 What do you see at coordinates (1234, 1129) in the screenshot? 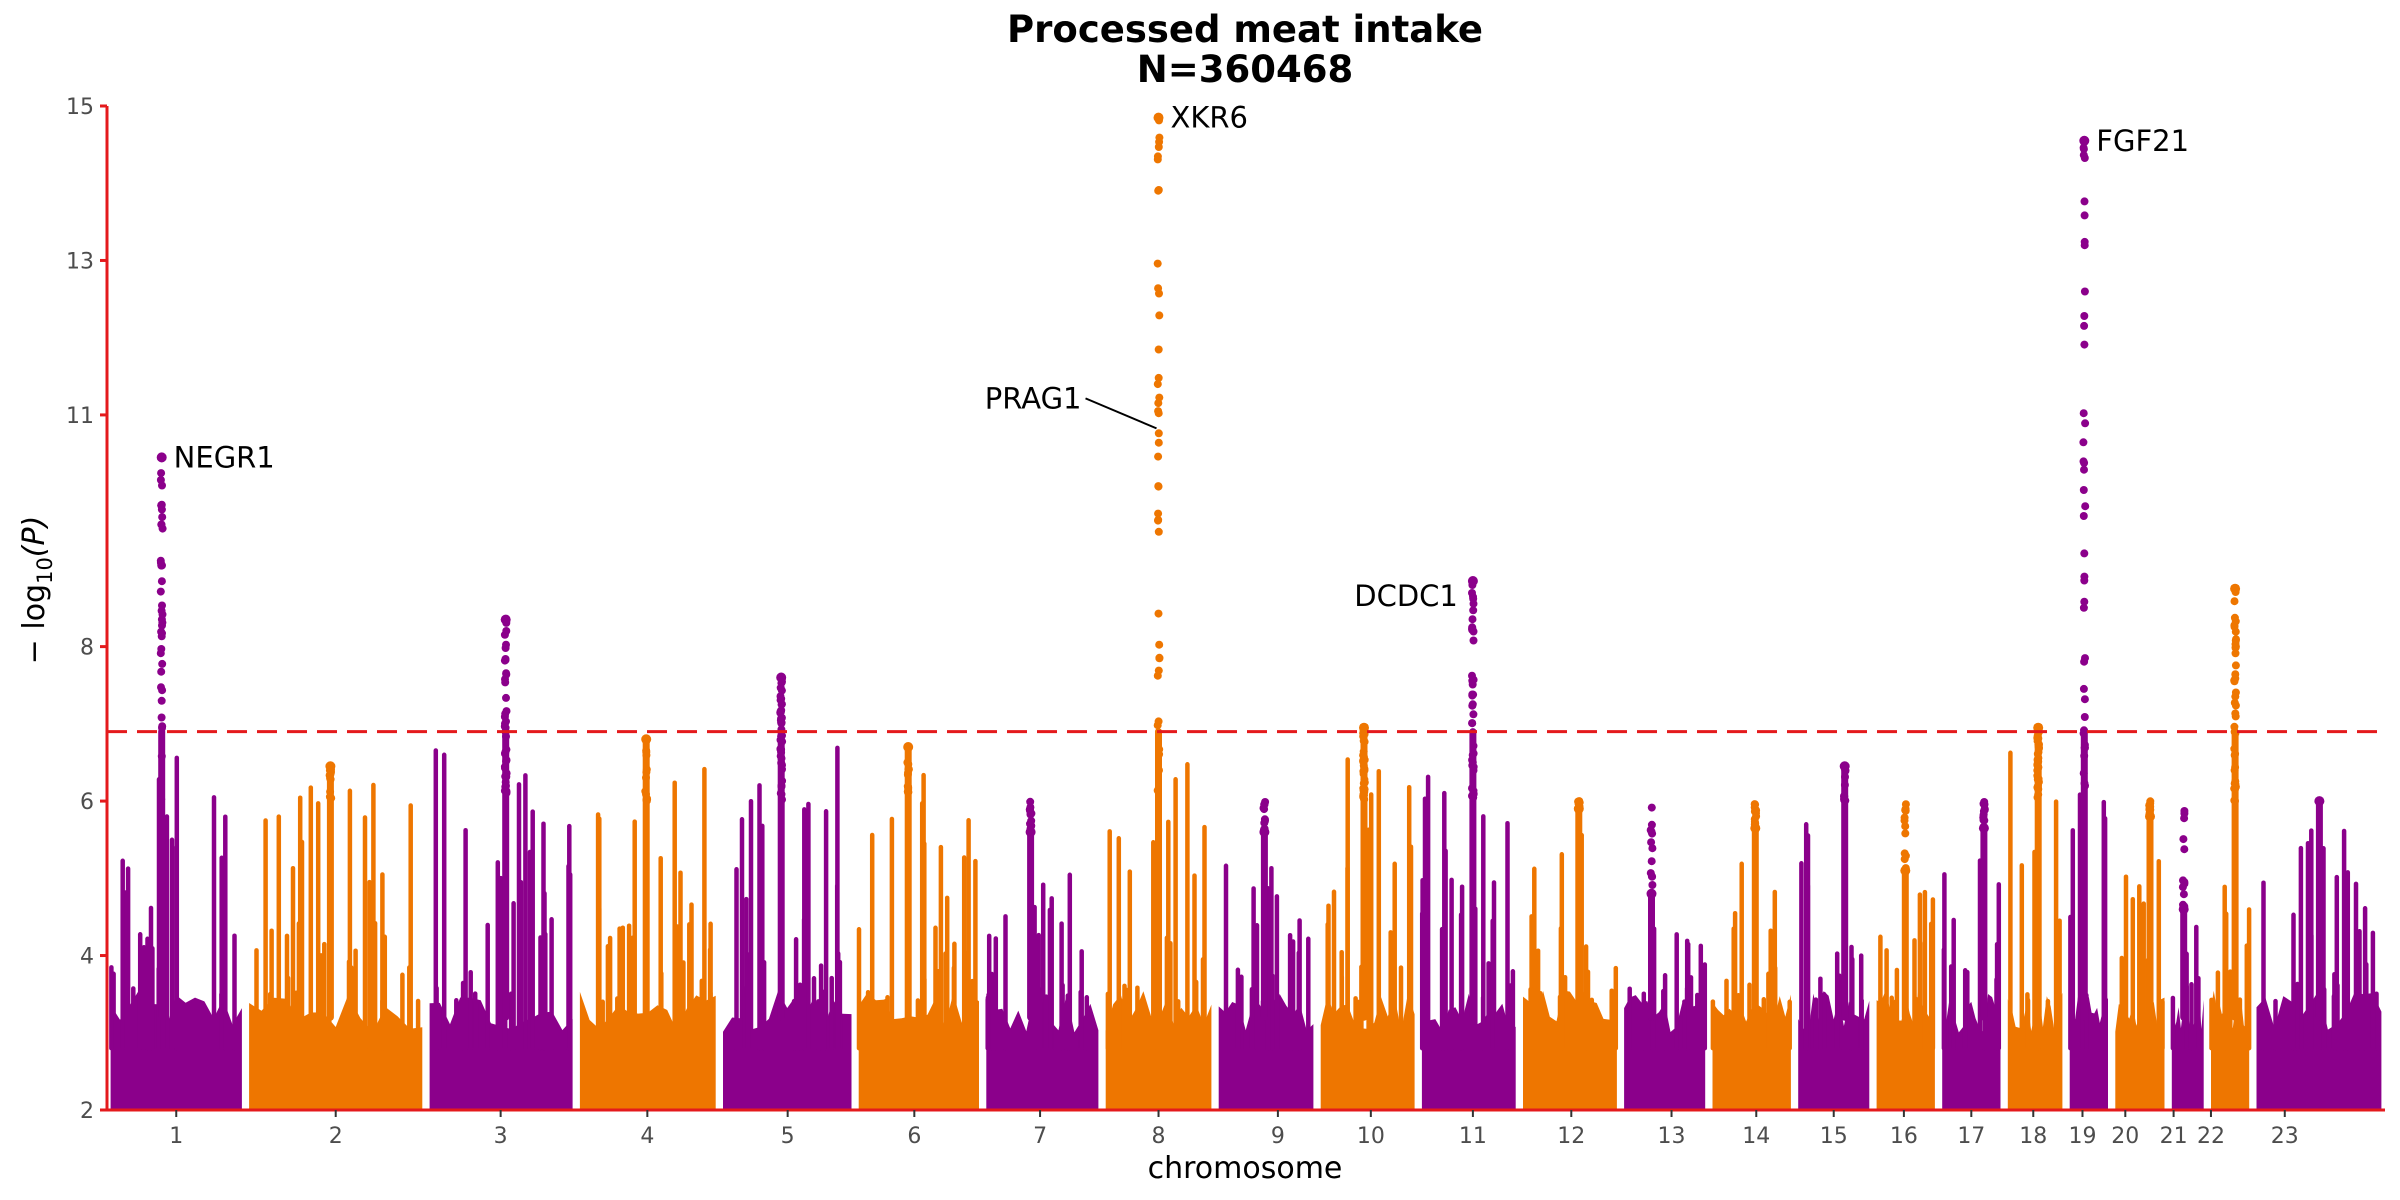
I see `x-axis-ticks: 1 2 3 4 5 6 7 8 9 10 11 12 13 14 15 16 17 18 19 20 21 22 23` at bounding box center [1234, 1129].